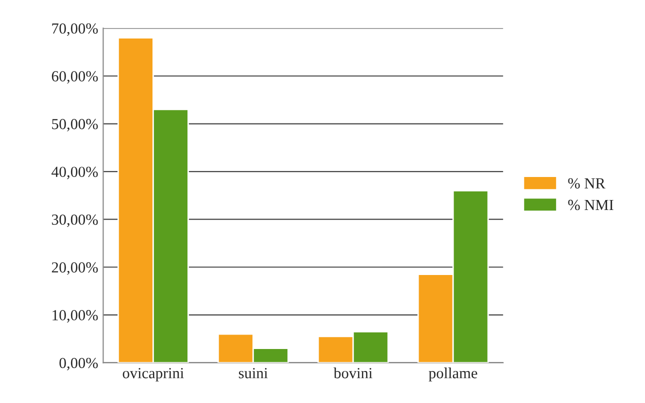 This screenshot has height=403, width=645. I want to click on x-tick-label: bovini, so click(353, 373).